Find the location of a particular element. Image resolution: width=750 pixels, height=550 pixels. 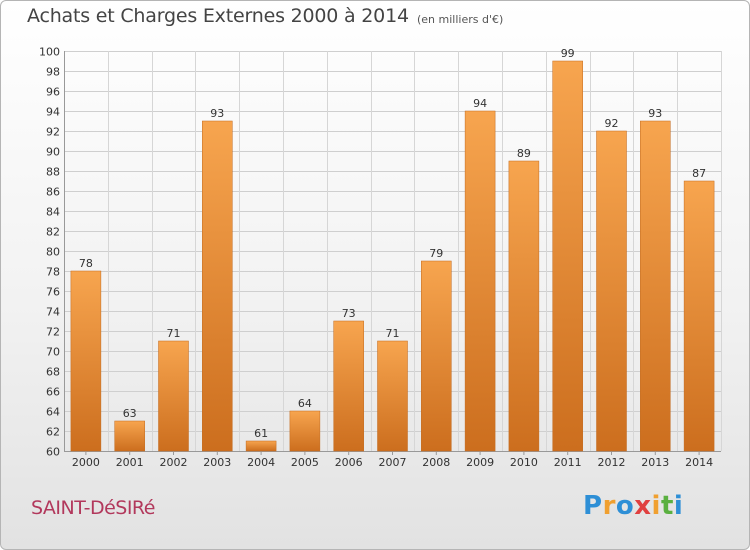

y-tick-label: 100 is located at coordinates (49, 52).